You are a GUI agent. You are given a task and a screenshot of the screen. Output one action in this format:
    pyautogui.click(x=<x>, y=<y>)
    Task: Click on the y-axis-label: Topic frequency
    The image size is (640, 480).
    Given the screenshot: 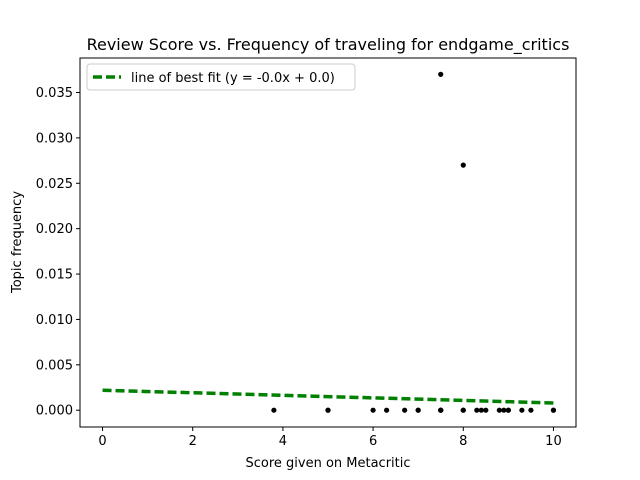 What is the action you would take?
    pyautogui.click(x=17, y=242)
    